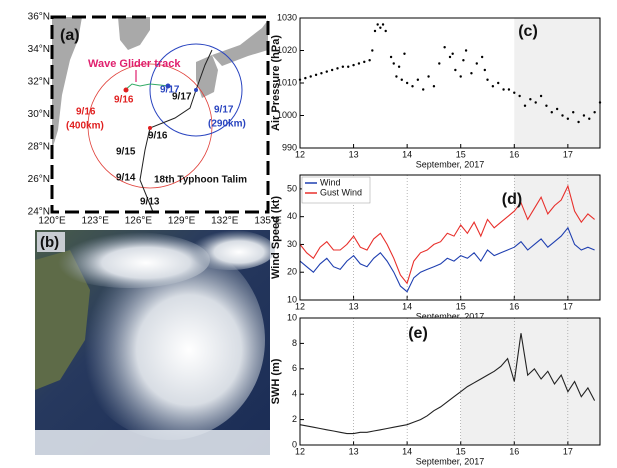 This screenshot has height=468, width=617. I want to click on x-tick-label: 13, so click(354, 306).